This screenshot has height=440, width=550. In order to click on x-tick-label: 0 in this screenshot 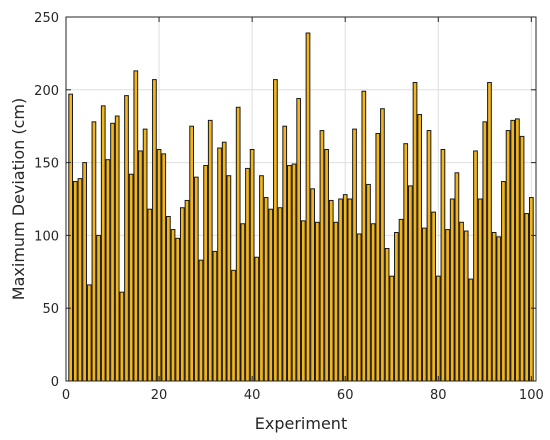, I will do `click(66, 395)`.